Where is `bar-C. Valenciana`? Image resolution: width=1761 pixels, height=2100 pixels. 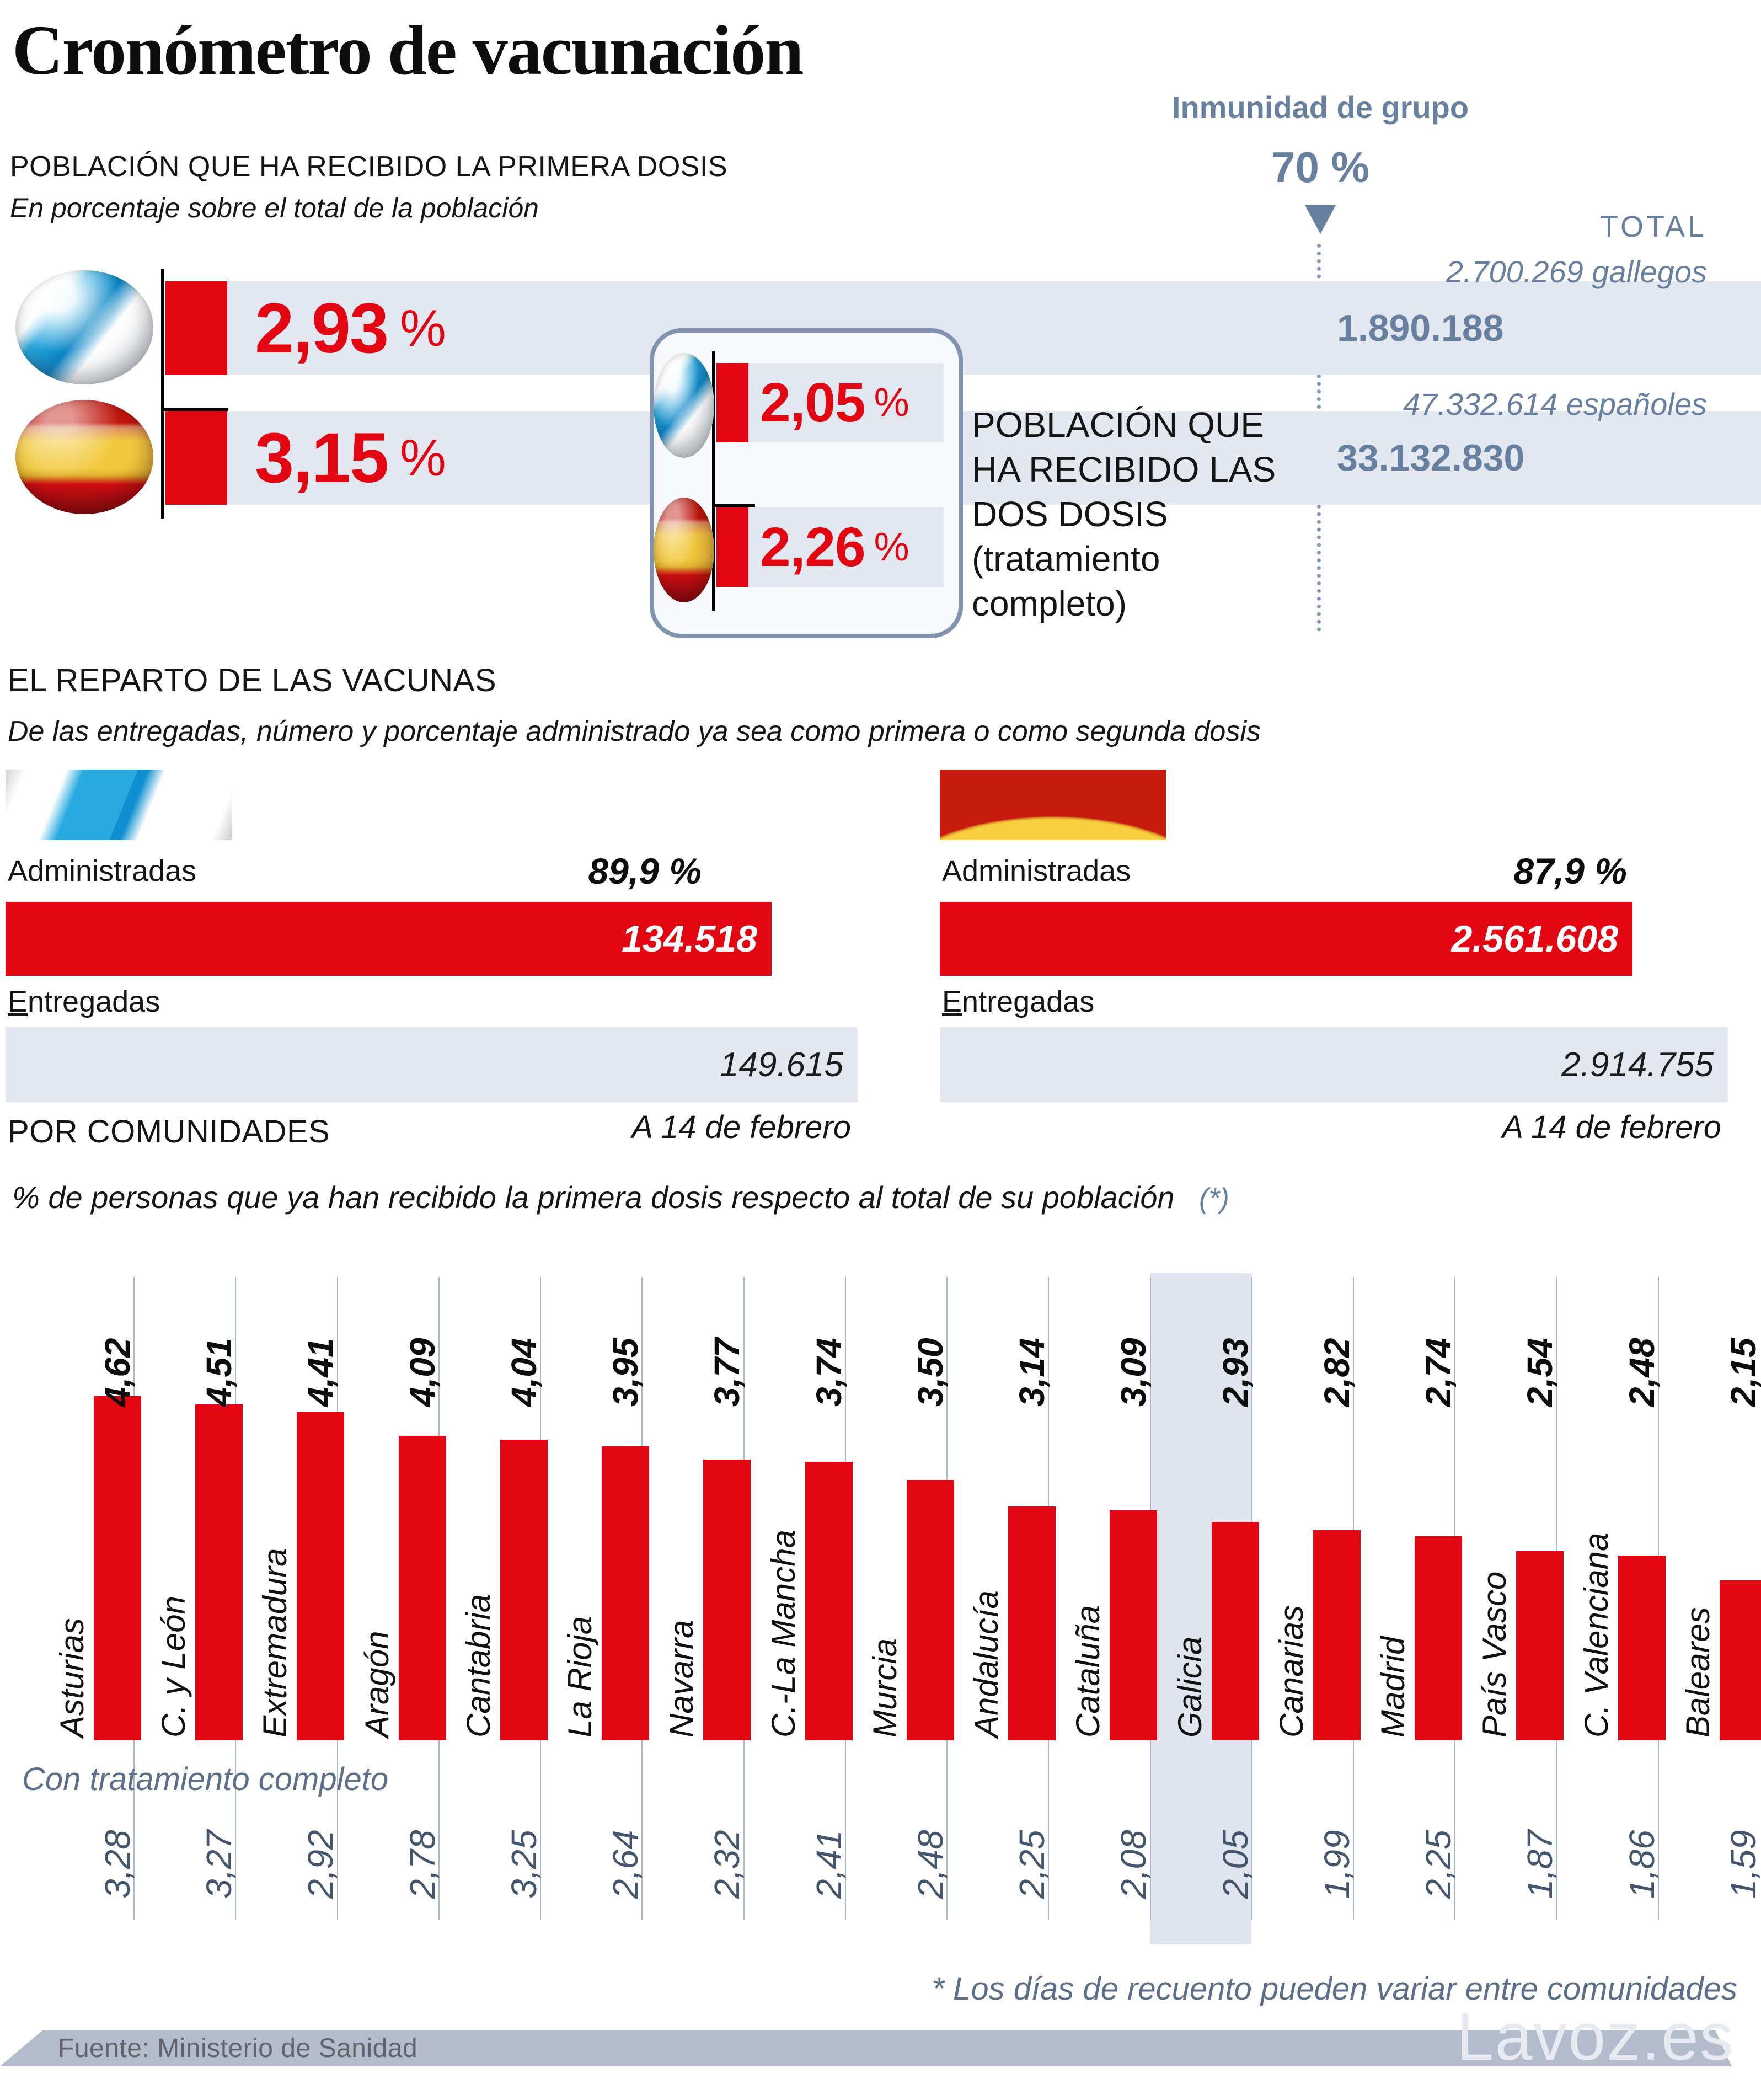
bar-C. Valenciana is located at coordinates (1642, 1648).